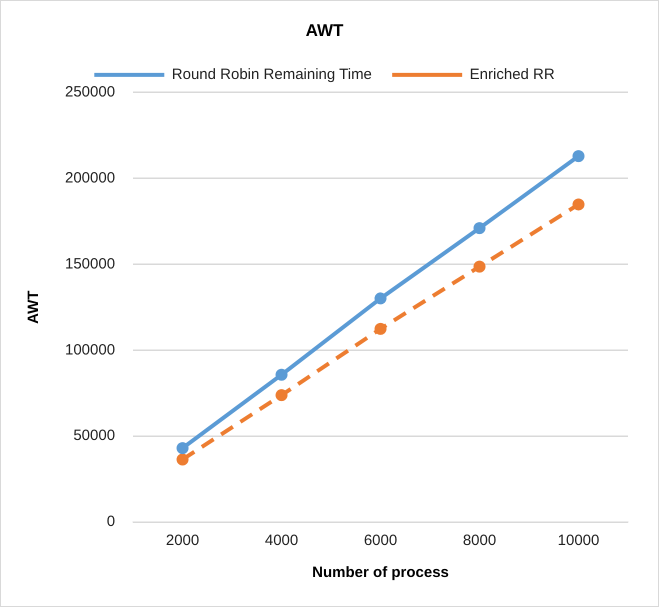 The width and height of the screenshot is (659, 607). Describe the element at coordinates (90, 92) in the screenshot. I see `y-tick-label: 250000` at that location.